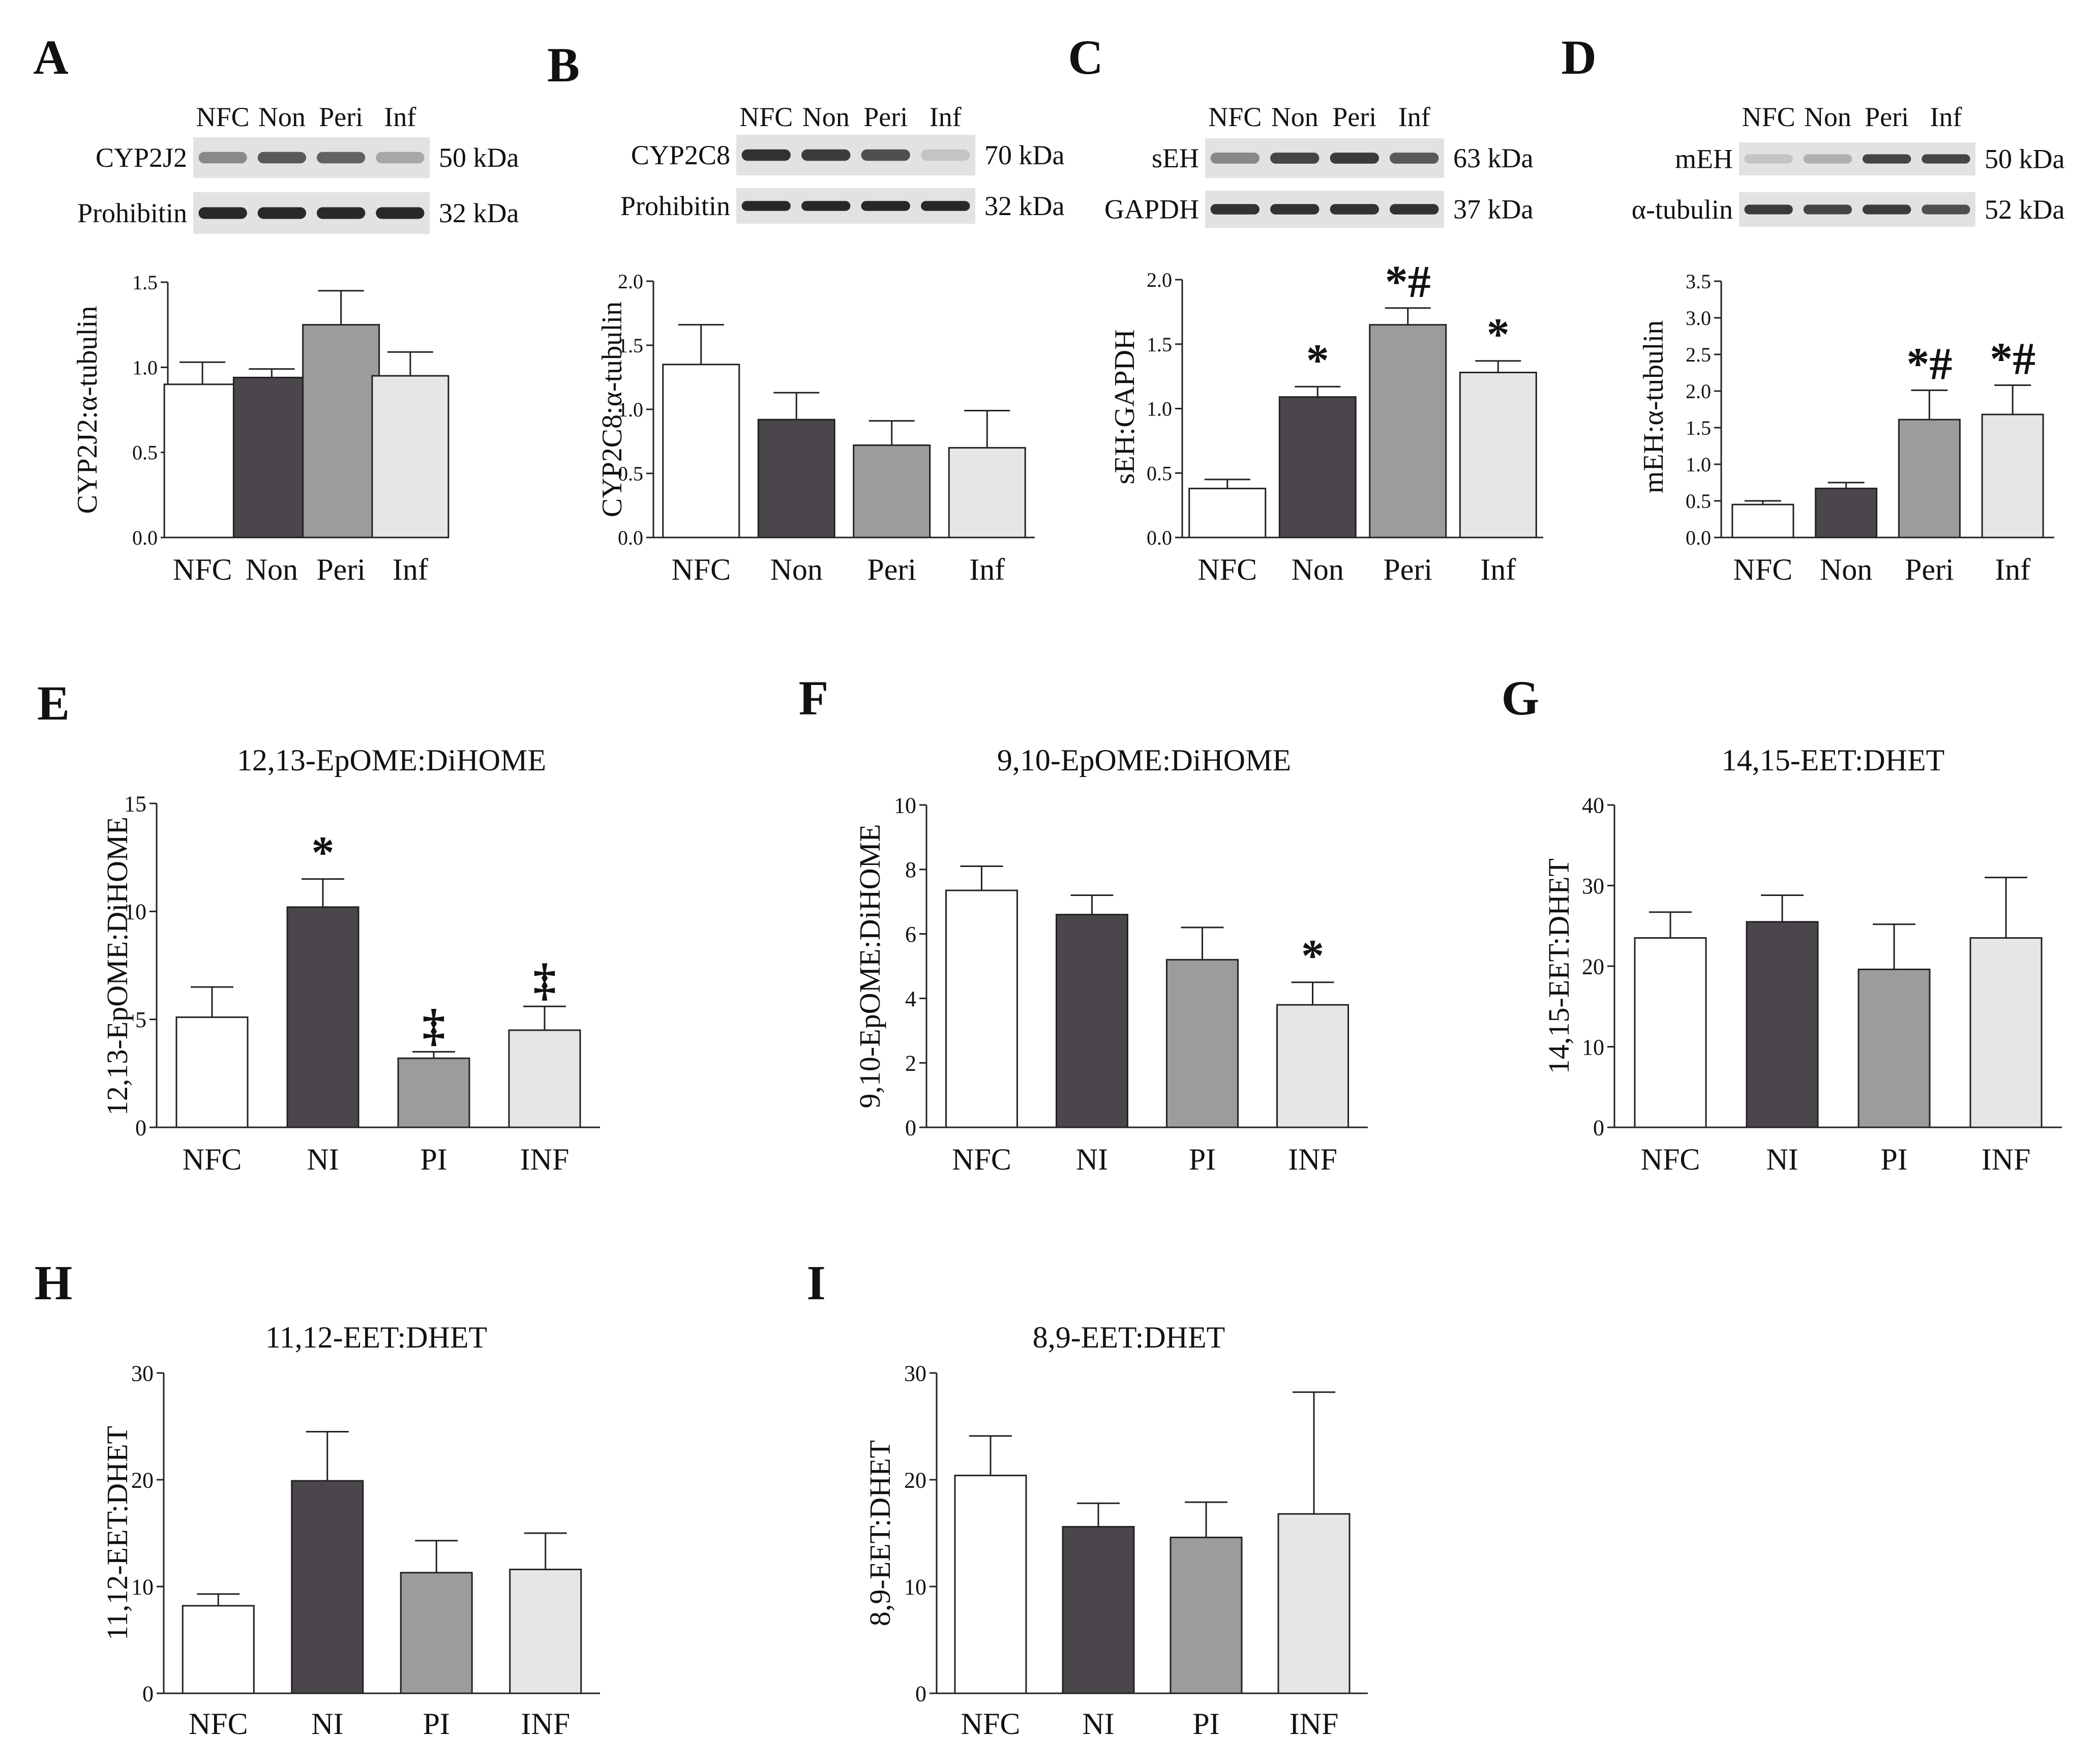  What do you see at coordinates (53, 703) in the screenshot?
I see `panel-letter: E` at bounding box center [53, 703].